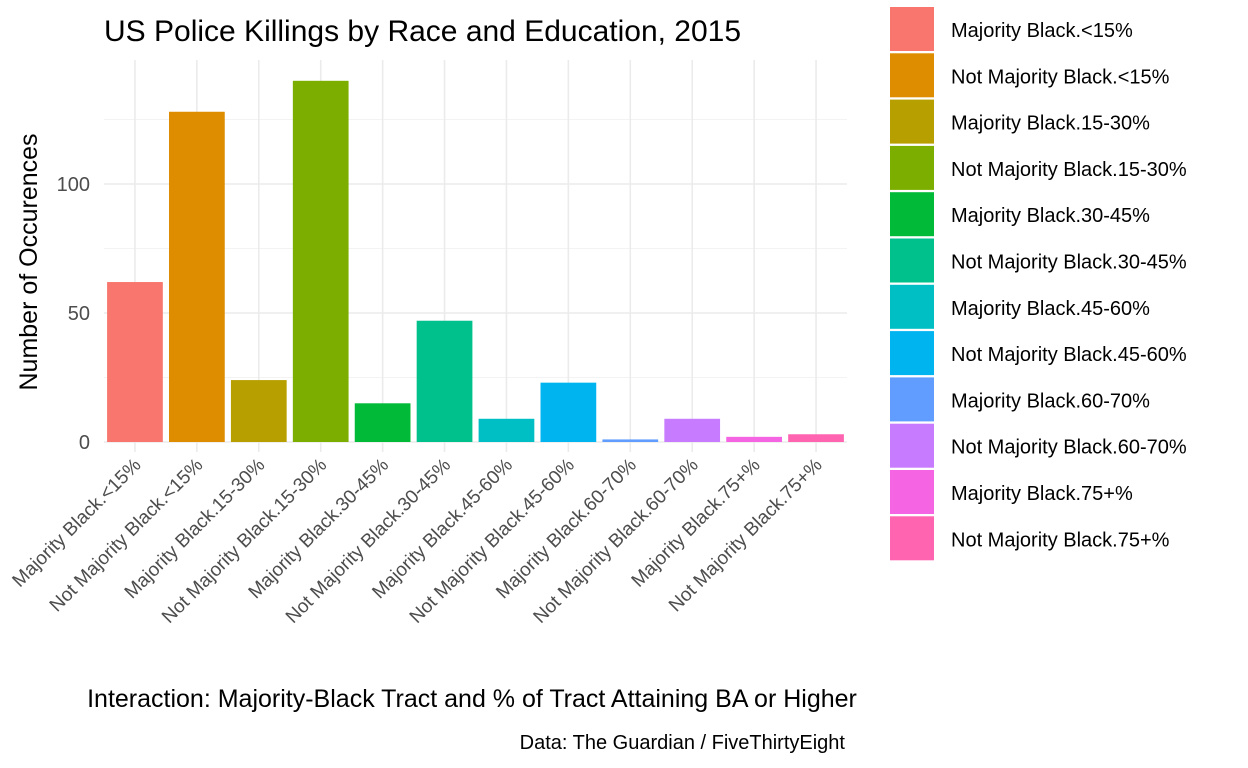  What do you see at coordinates (1060, 540) in the screenshot?
I see `legend-label: Not Majority Black.75+%` at bounding box center [1060, 540].